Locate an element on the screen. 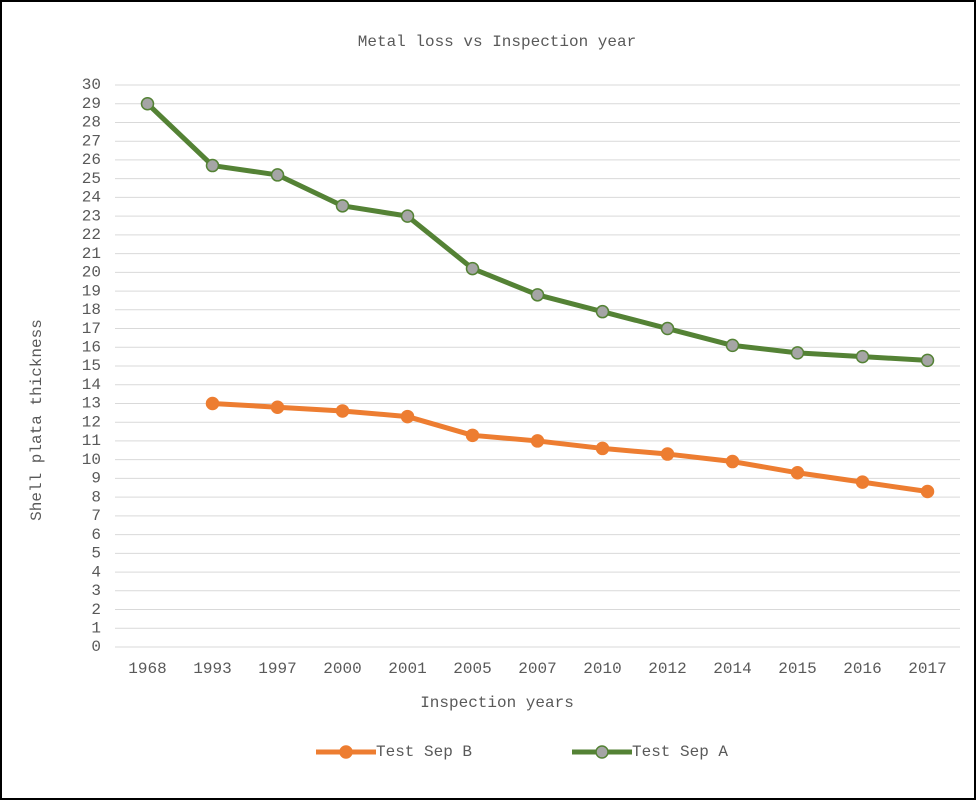  y-tick-label: 21 is located at coordinates (91, 254).